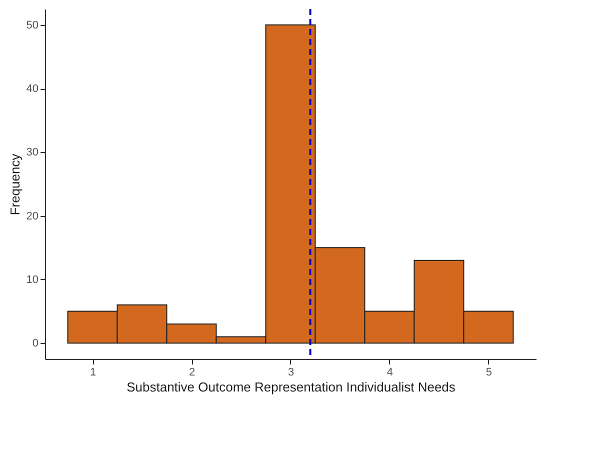  What do you see at coordinates (14, 184) in the screenshot?
I see `y-axis-title: Frequency` at bounding box center [14, 184].